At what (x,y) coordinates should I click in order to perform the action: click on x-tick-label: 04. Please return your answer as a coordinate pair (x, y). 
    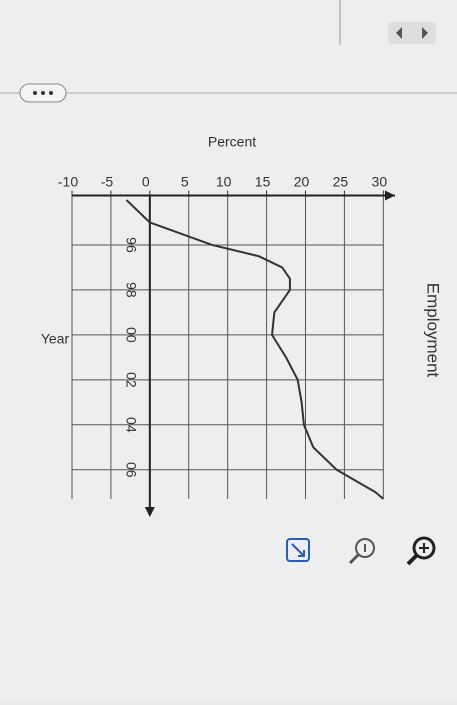
    Looking at the image, I should click on (131, 425).